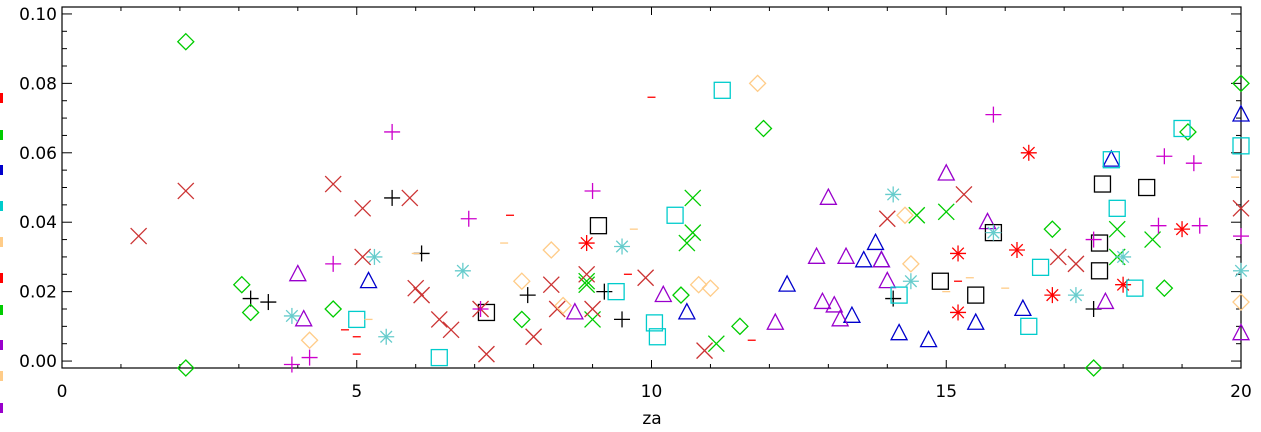 The height and width of the screenshot is (432, 1261). Describe the element at coordinates (38, 362) in the screenshot. I see `y-tick-label: 0.00` at that location.